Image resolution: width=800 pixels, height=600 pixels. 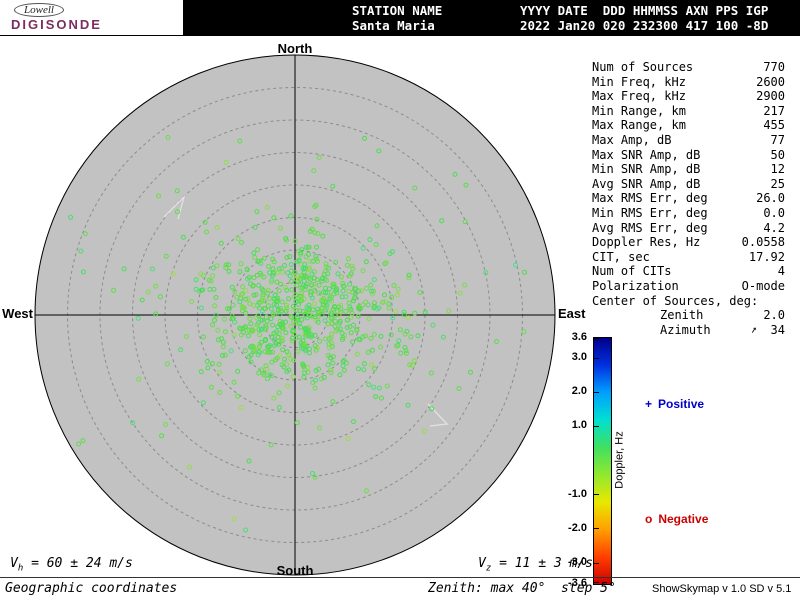 What do you see at coordinates (602, 461) in the screenshot?
I see `doppler-colorbar` at bounding box center [602, 461].